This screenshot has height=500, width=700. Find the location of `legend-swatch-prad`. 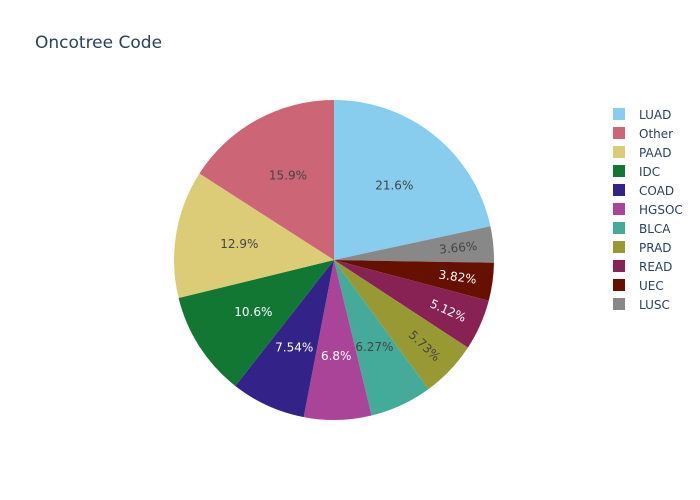

legend-swatch-prad is located at coordinates (619, 247).